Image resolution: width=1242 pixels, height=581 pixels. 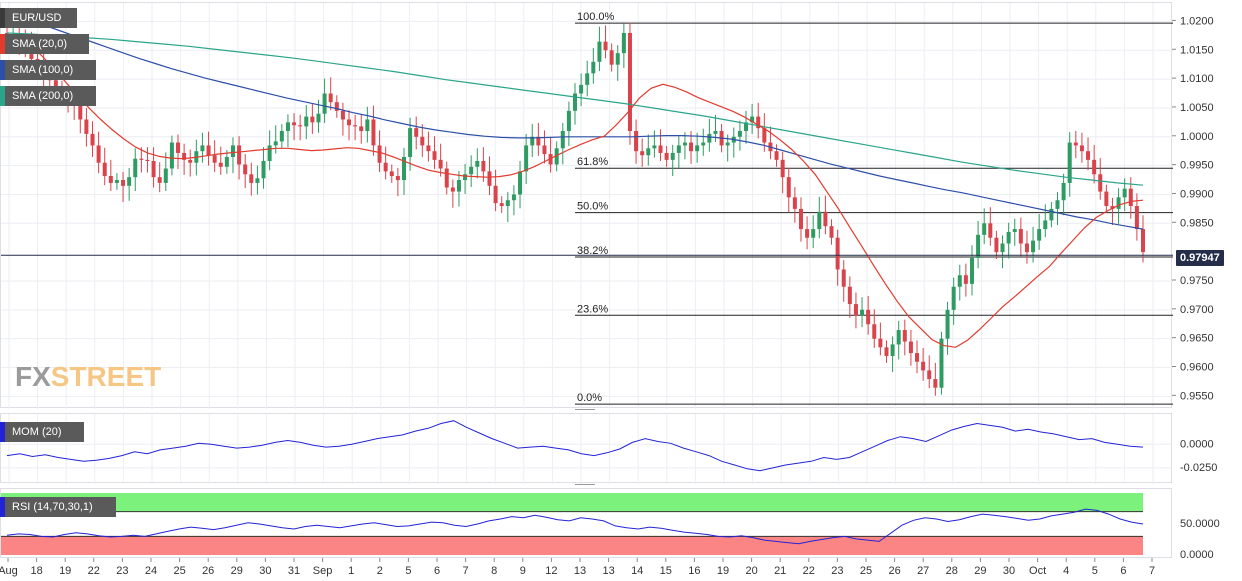 What do you see at coordinates (923, 571) in the screenshot?
I see `time-axis-label: 27` at bounding box center [923, 571].